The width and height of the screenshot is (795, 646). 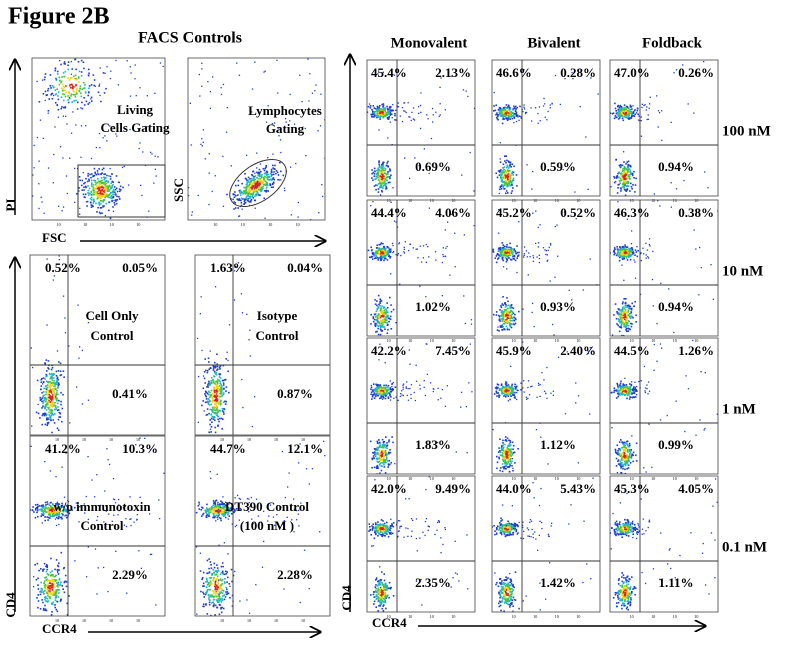 What do you see at coordinates (84, 439) in the screenshot?
I see `tick: 10` at bounding box center [84, 439].